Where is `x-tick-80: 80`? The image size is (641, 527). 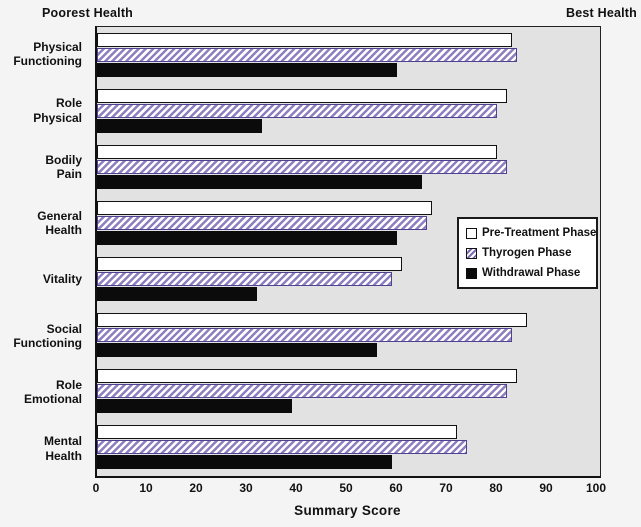 x-tick-80: 80 is located at coordinates (496, 488).